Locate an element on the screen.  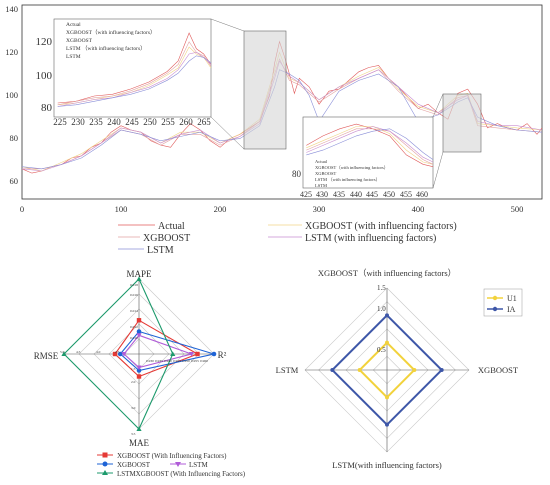
inset-1-x-tick: 240 is located at coordinates (114, 122).